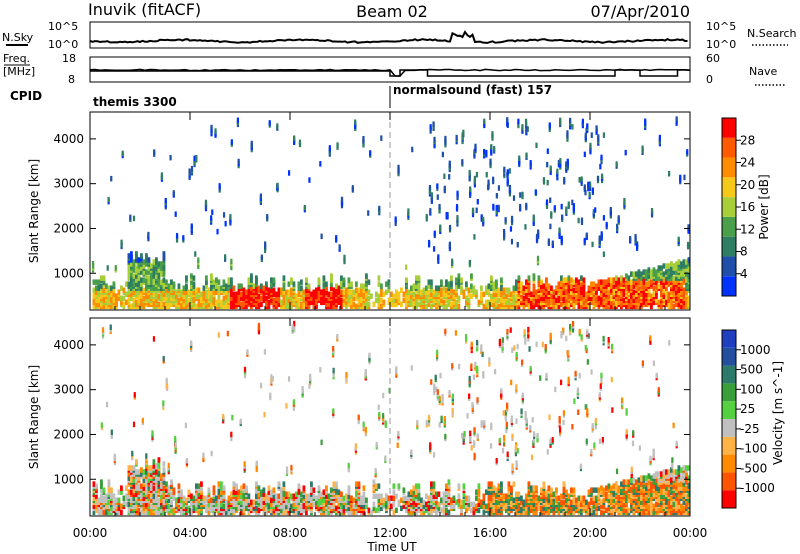 The image size is (800, 554). What do you see at coordinates (747, 140) in the screenshot?
I see `colorbar-tick-label: 28` at bounding box center [747, 140].